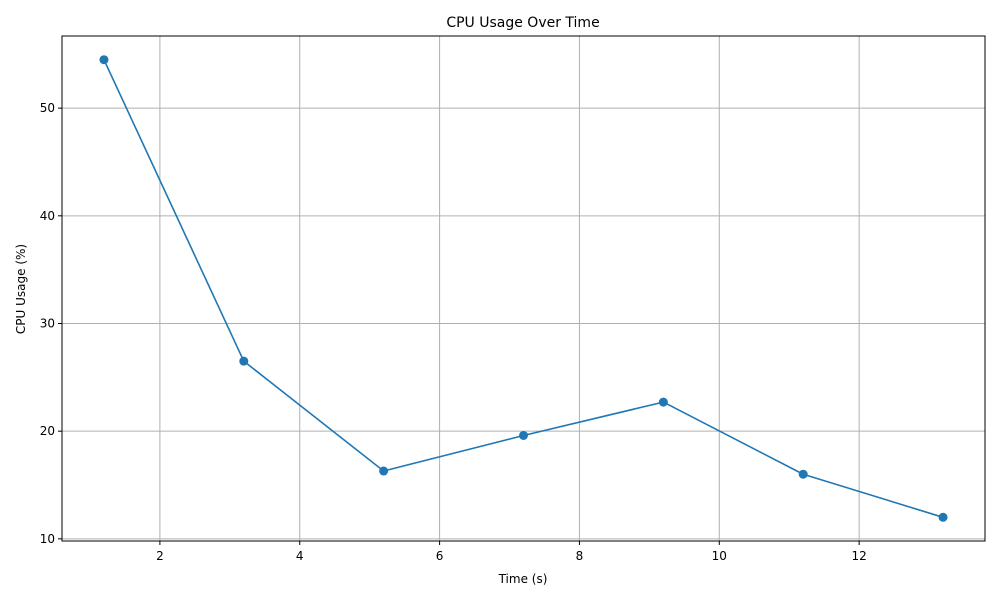 This screenshot has width=1000, height=604. What do you see at coordinates (47, 108) in the screenshot?
I see `y-tick-label: 50` at bounding box center [47, 108].